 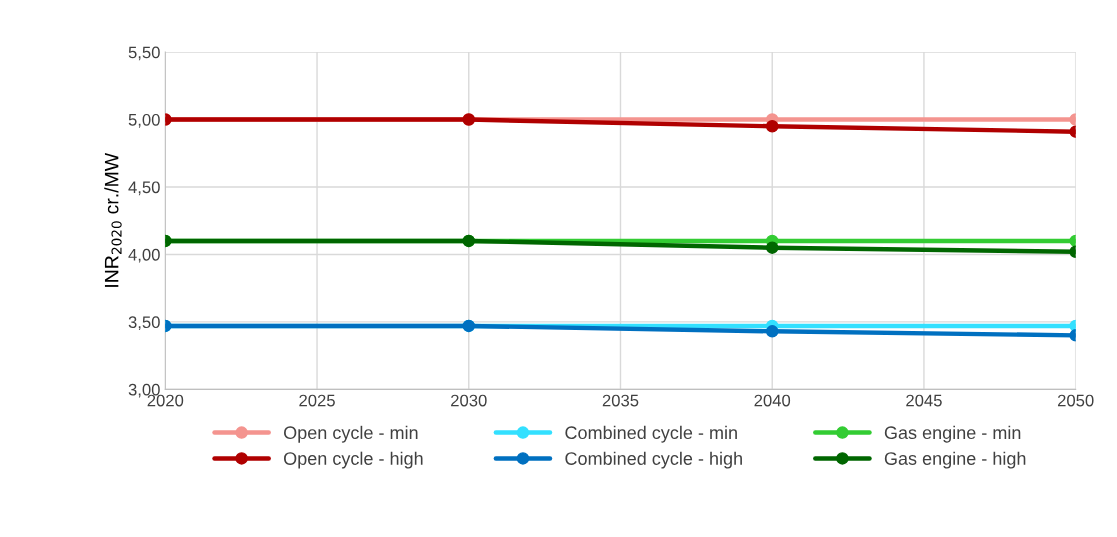 What do you see at coordinates (469, 400) in the screenshot?
I see `x-tick-label: 2030` at bounding box center [469, 400].